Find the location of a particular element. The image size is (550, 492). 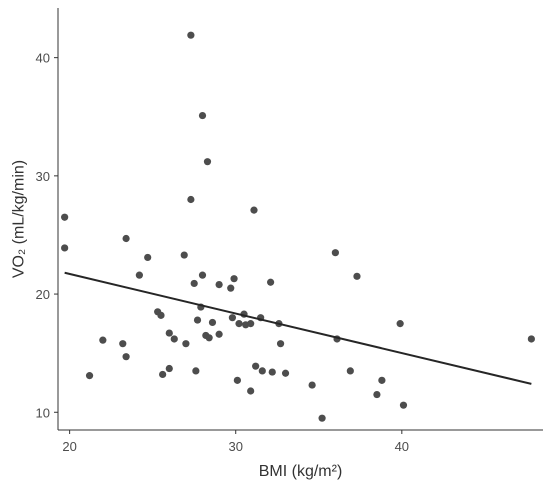

x-tick-label: 20 is located at coordinates (69, 446).